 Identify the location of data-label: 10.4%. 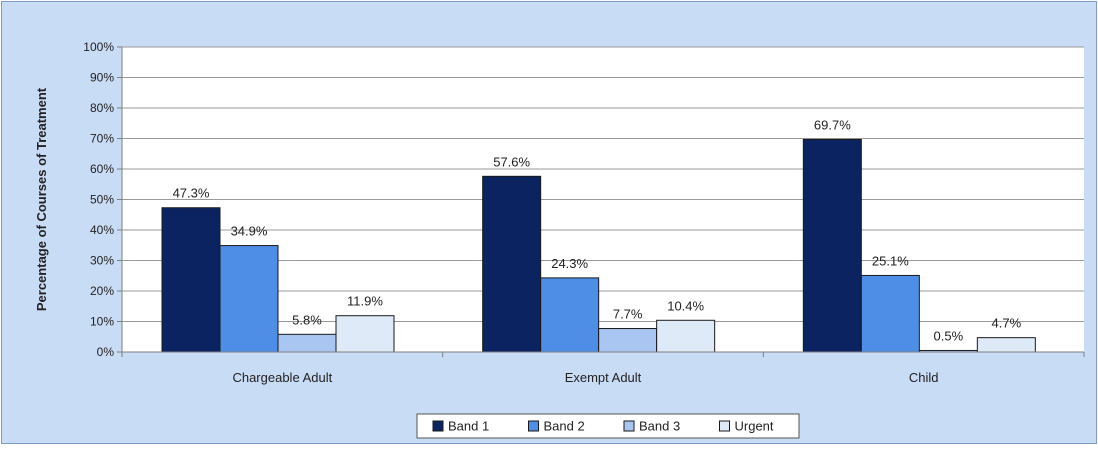
(685, 305).